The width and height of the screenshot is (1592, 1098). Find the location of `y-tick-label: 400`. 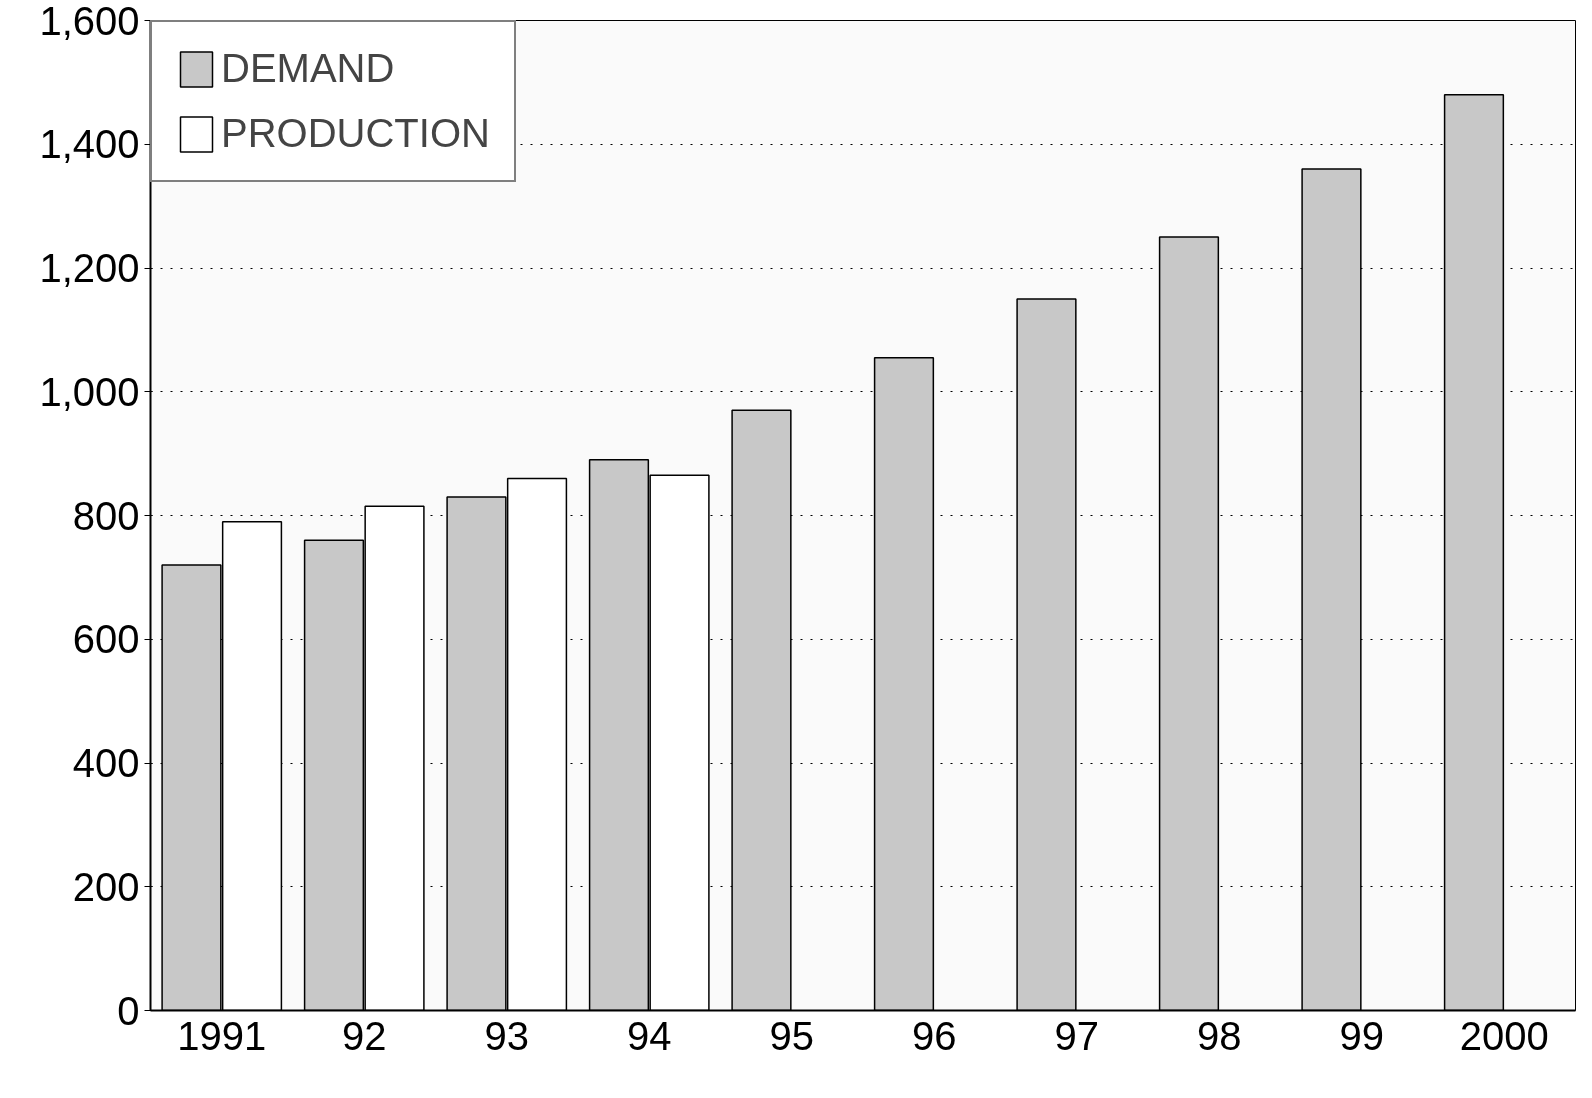

y-tick-label: 400 is located at coordinates (106, 763).